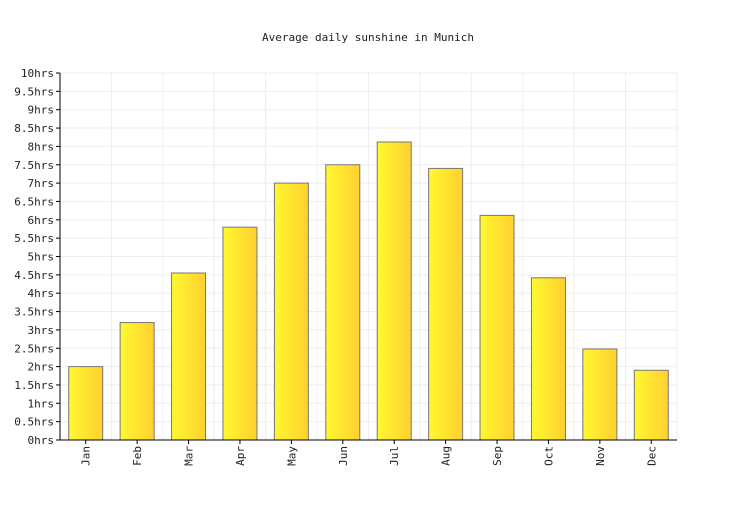 The height and width of the screenshot is (505, 736). I want to click on x-tick-label: Sep, so click(497, 456).